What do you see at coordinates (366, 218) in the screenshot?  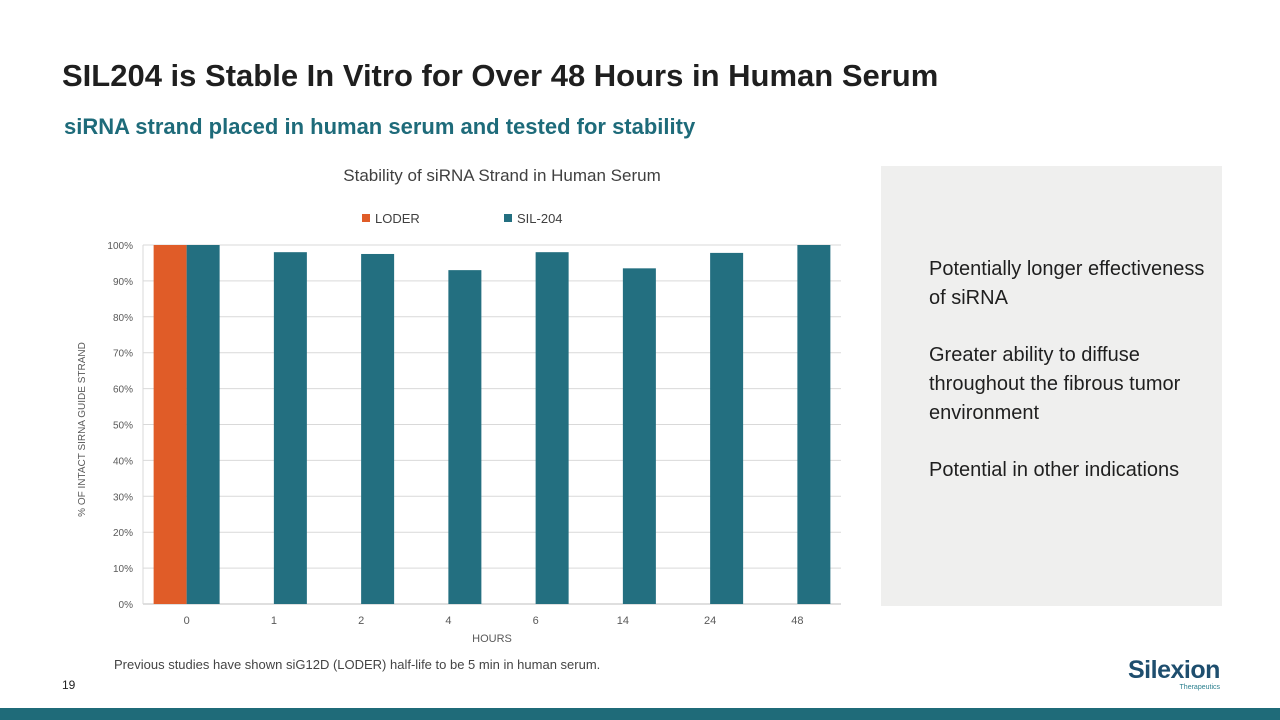 I see `legend-swatch-loder` at bounding box center [366, 218].